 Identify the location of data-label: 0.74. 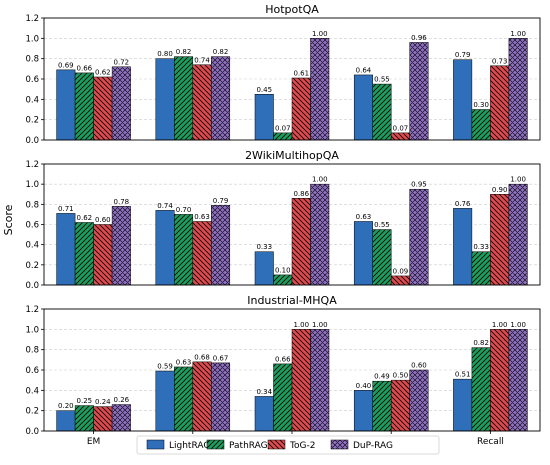
(202, 60).